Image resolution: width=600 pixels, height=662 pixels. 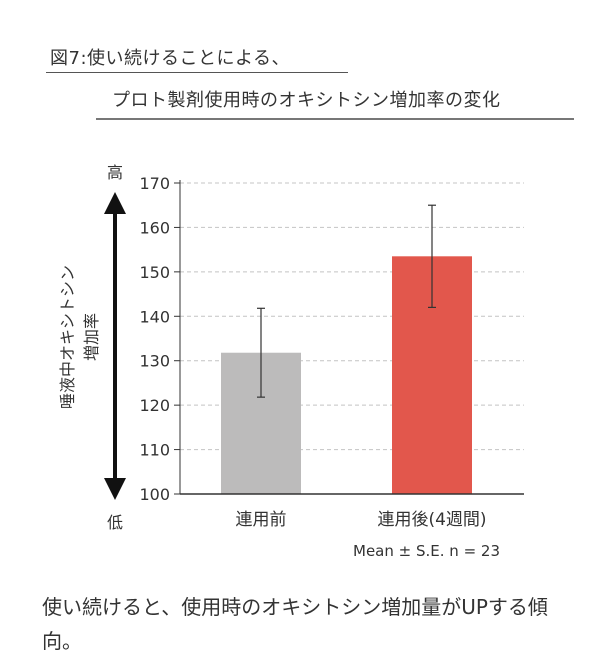 What do you see at coordinates (154, 272) in the screenshot?
I see `y-tick-label: 150` at bounding box center [154, 272].